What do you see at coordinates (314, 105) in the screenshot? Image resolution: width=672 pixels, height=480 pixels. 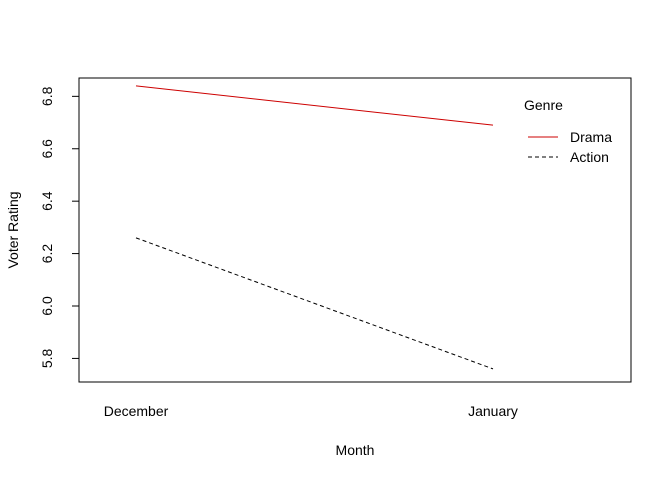 I see `series-line-drama` at bounding box center [314, 105].